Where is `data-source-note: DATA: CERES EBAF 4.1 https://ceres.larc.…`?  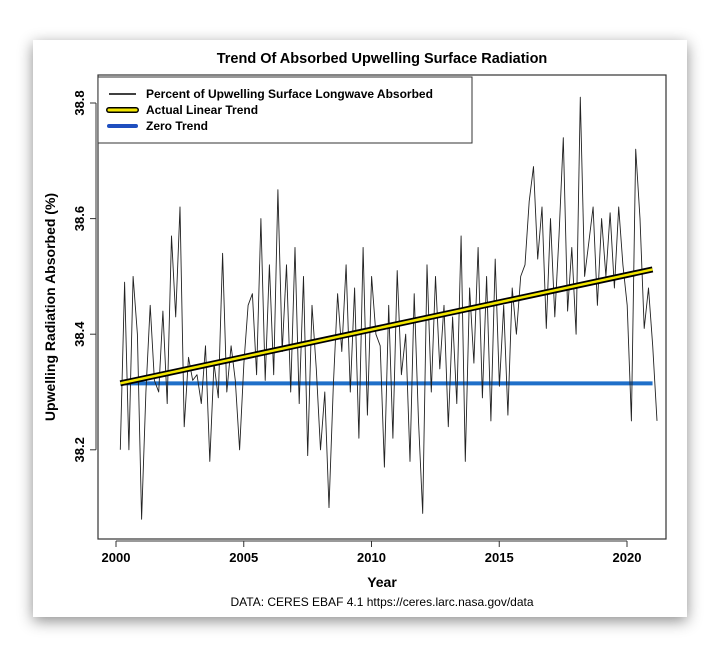 data-source-note: DATA: CERES EBAF 4.1 https://ceres.larc.… is located at coordinates (381, 602).